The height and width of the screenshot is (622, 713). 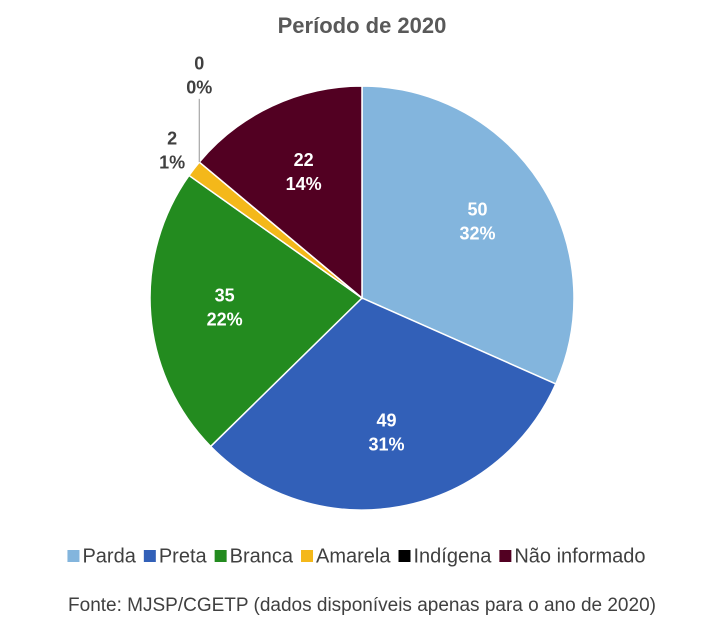 I want to click on percent-label: 1%, so click(x=172, y=163).